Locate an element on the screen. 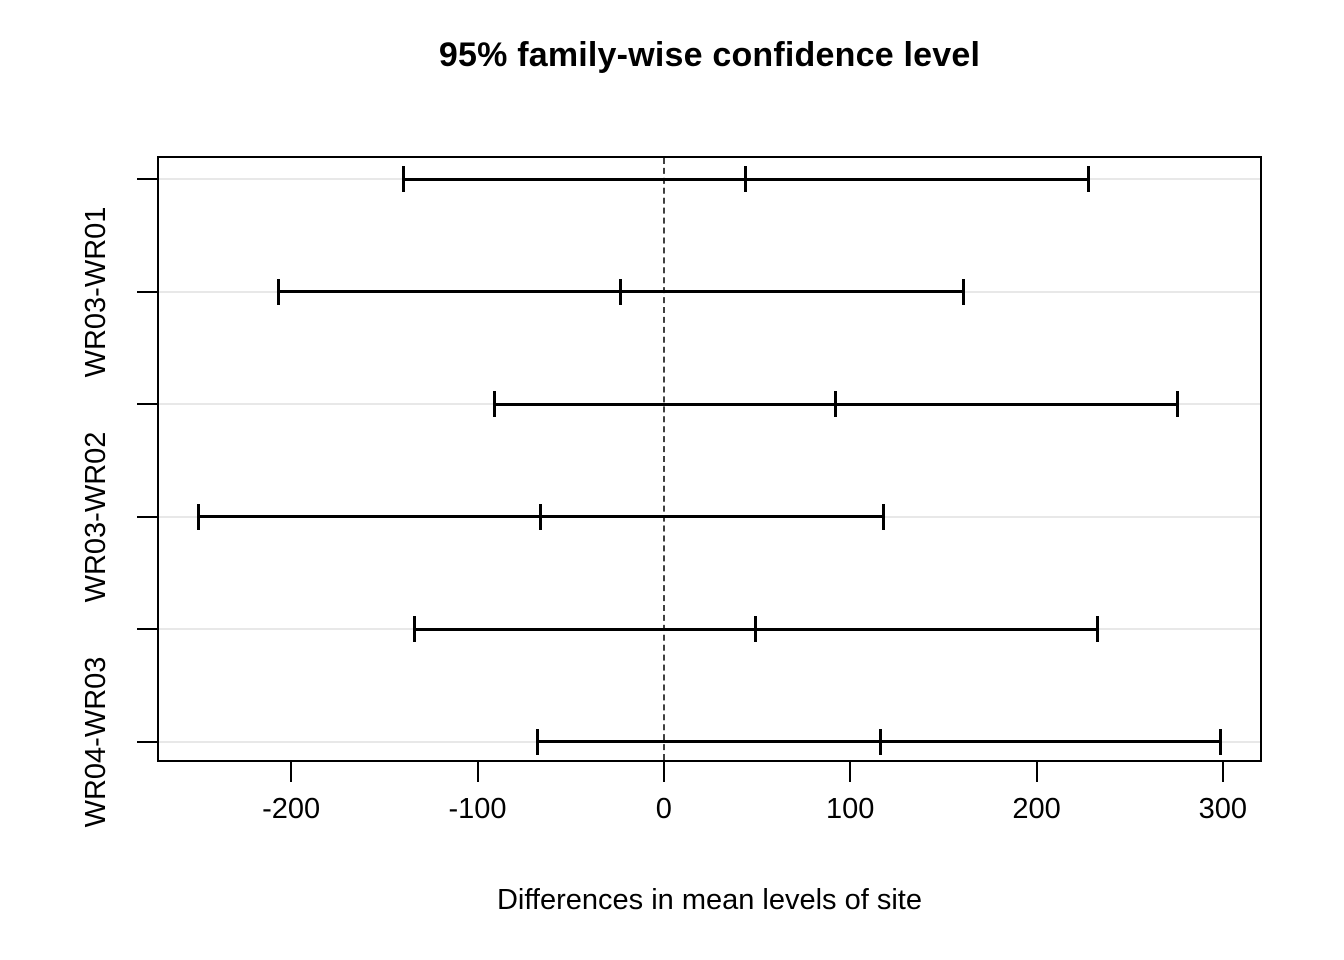 This screenshot has height=960, width=1344. x-tick-label: 100 is located at coordinates (850, 809).